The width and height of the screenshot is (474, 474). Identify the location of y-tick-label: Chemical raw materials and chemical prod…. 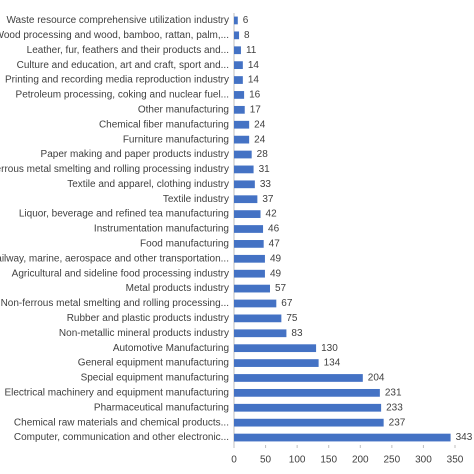
(121, 422).